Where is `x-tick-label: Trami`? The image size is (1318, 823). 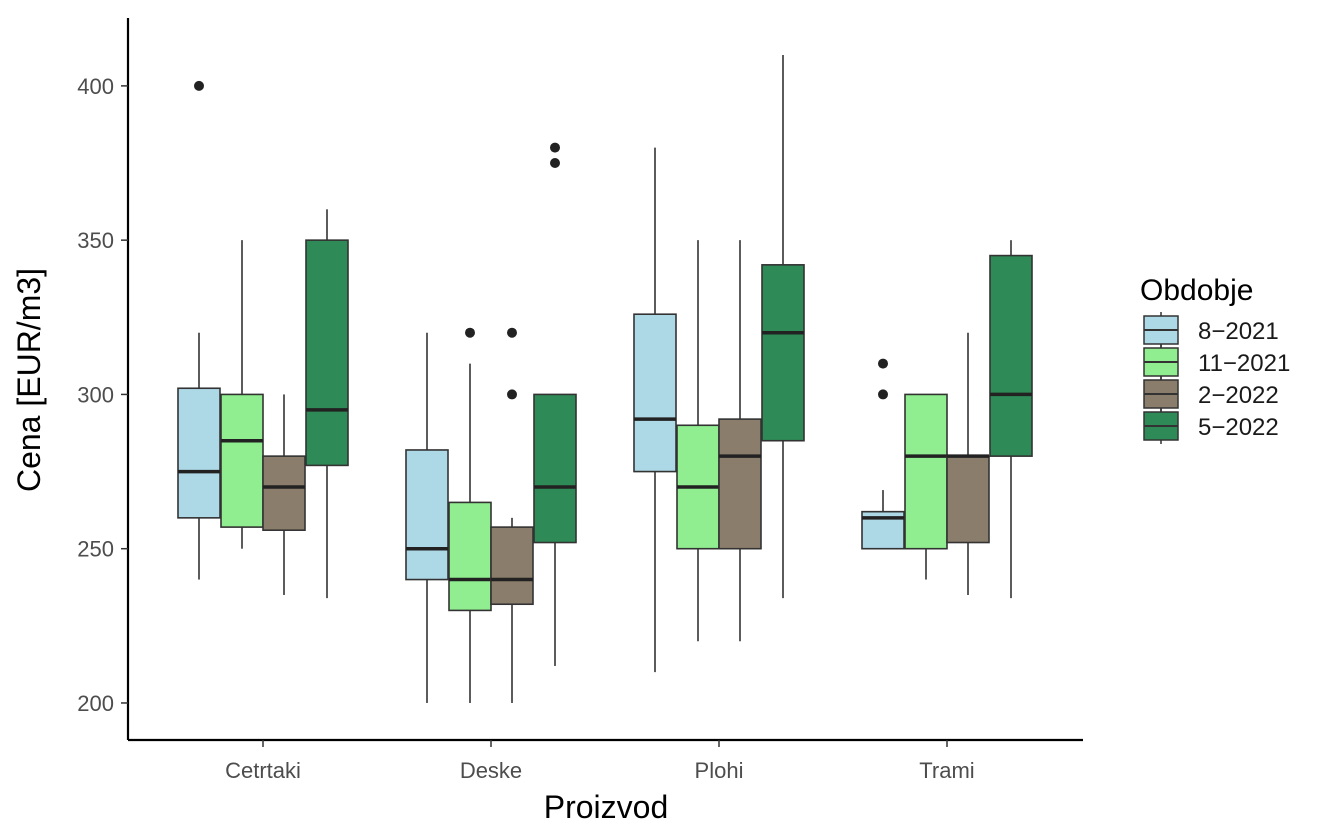
x-tick-label: Trami is located at coordinates (946, 770).